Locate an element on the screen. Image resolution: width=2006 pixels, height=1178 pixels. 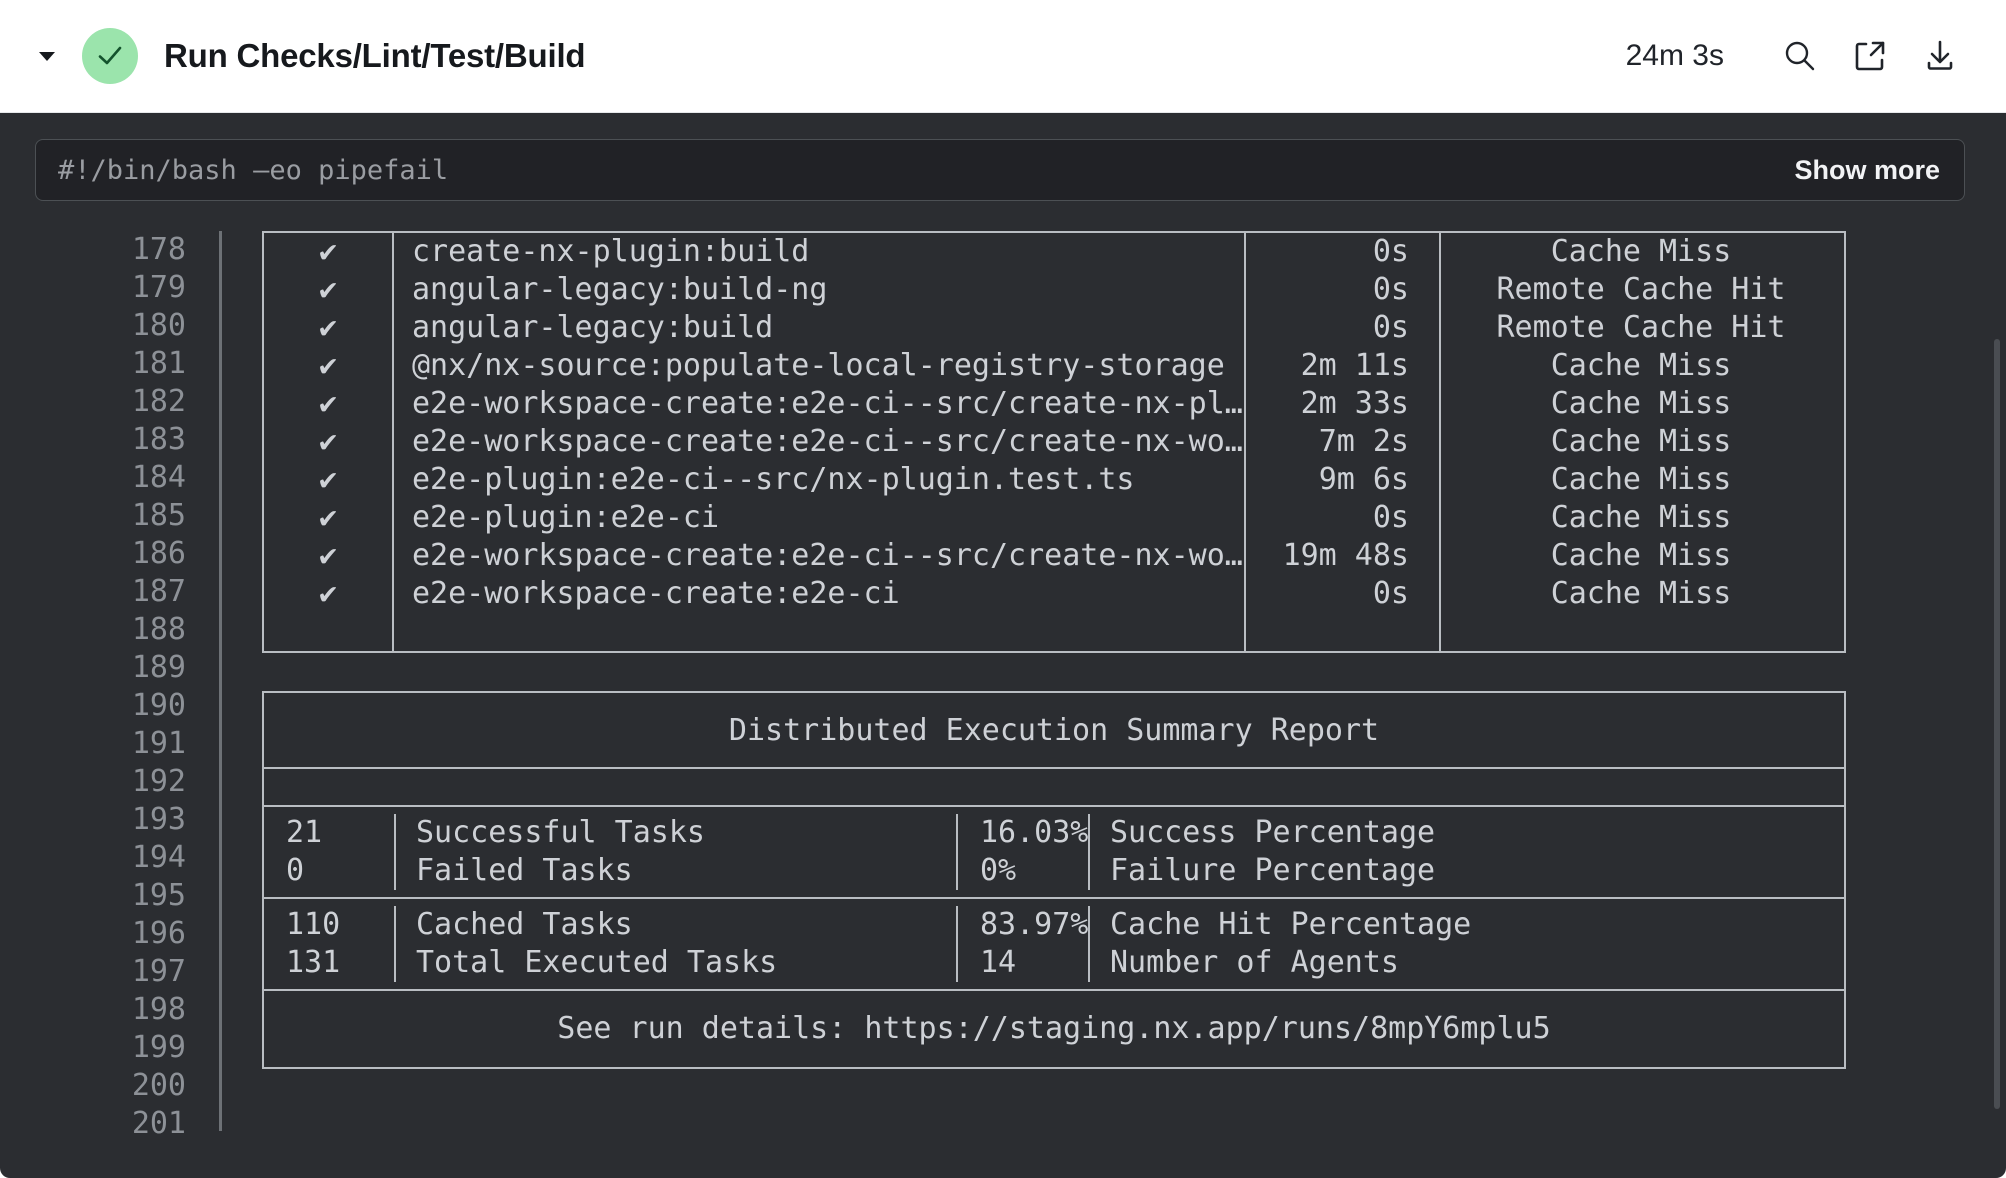
failure-percentage-label: Failure Percentage is located at coordinates (1273, 870).